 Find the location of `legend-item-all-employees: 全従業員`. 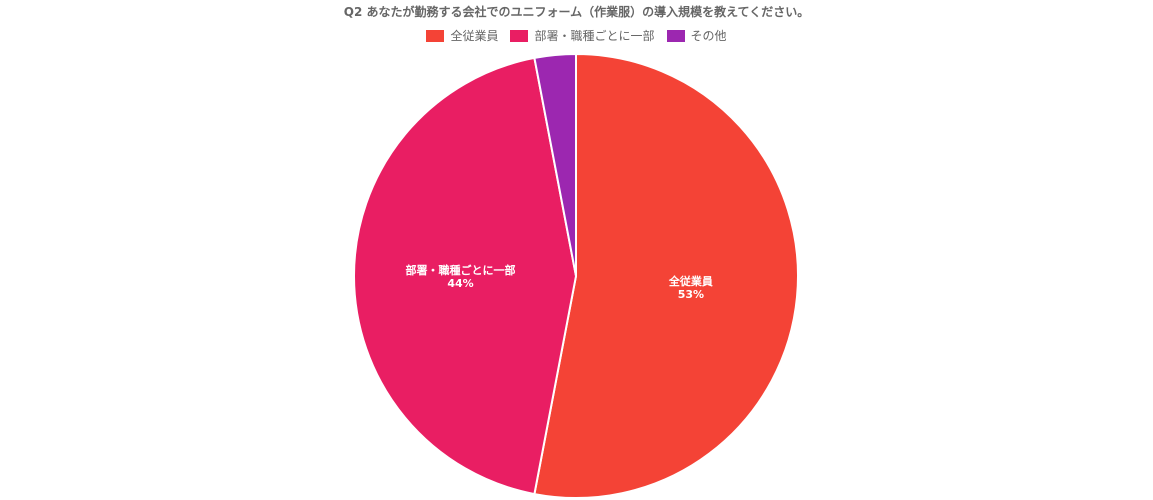

legend-item-all-employees: 全従業員 is located at coordinates (462, 35).